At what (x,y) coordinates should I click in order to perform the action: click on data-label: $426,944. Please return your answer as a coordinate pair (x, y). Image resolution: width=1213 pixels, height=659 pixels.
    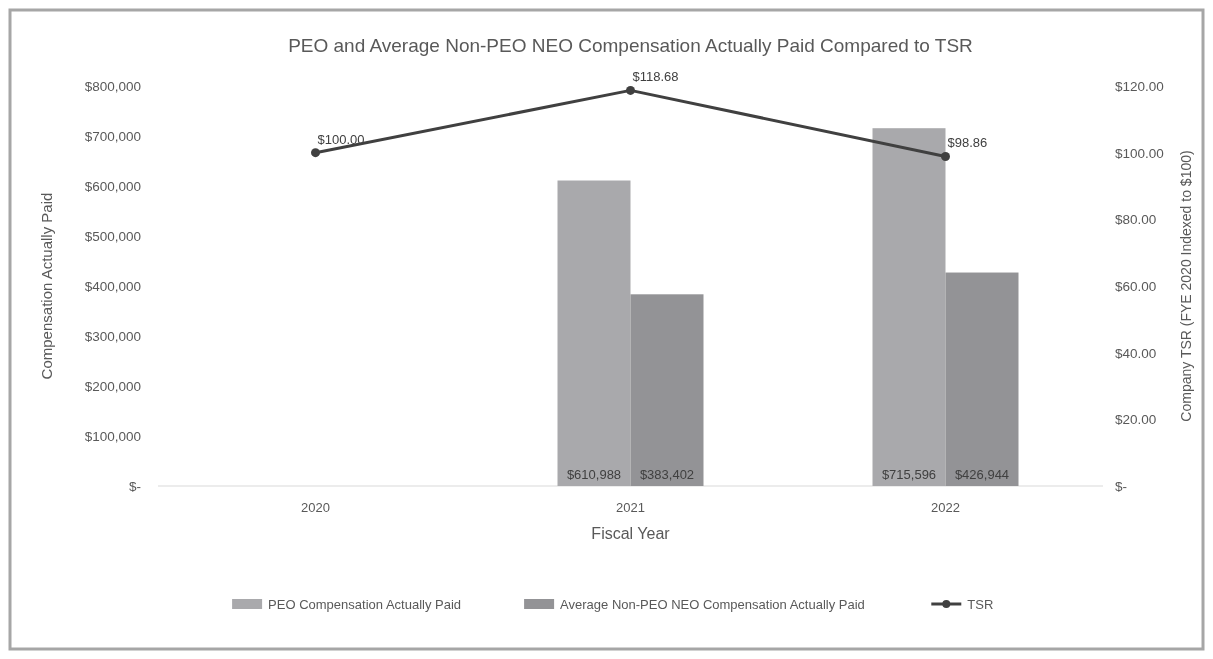
    Looking at the image, I should click on (982, 474).